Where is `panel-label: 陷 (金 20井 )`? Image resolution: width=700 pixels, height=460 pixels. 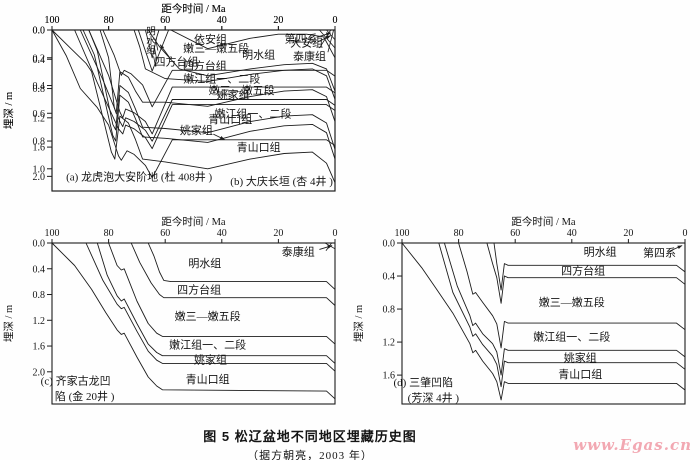 panel-label: 陷 (金 20井 ) is located at coordinates (85, 396).